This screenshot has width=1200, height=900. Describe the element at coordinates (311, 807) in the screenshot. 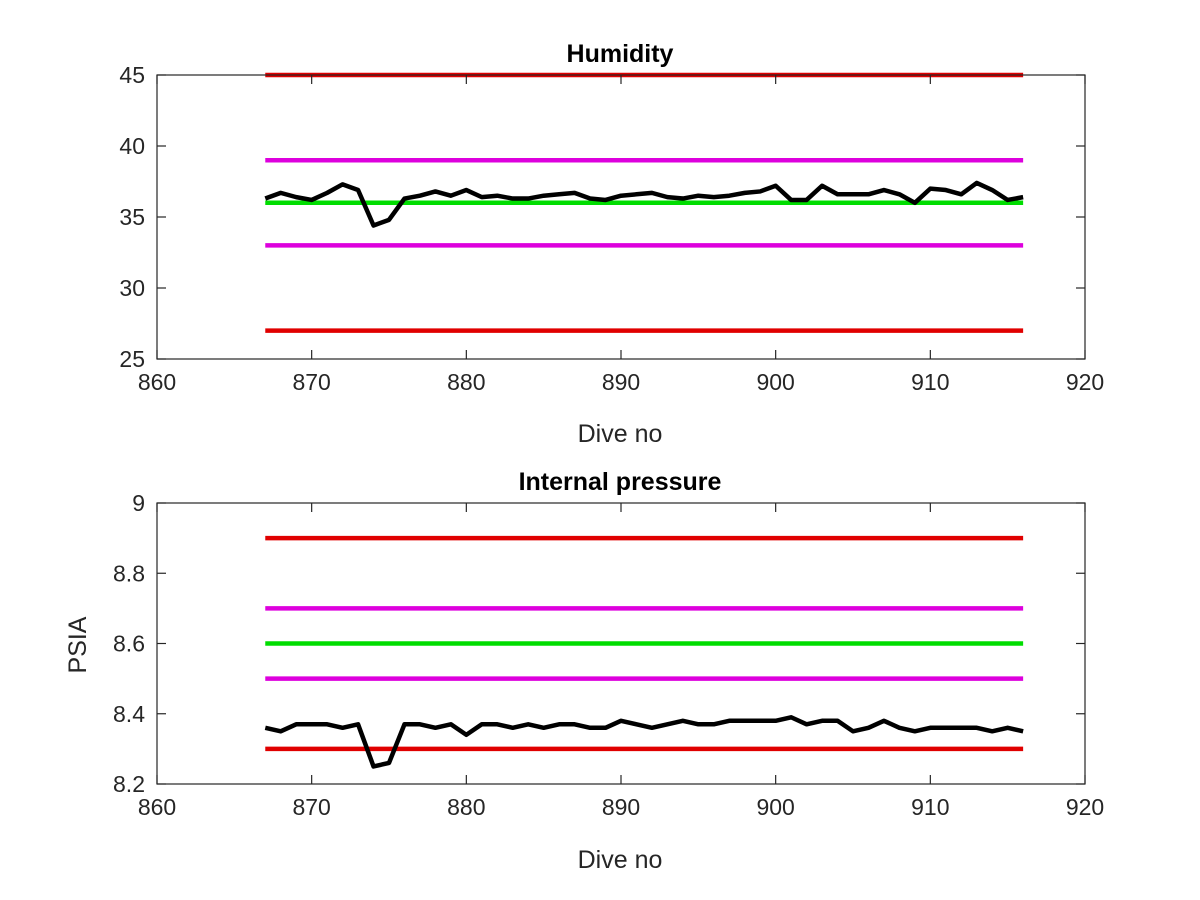

I see `pressure-x-tick-label: 870` at that location.